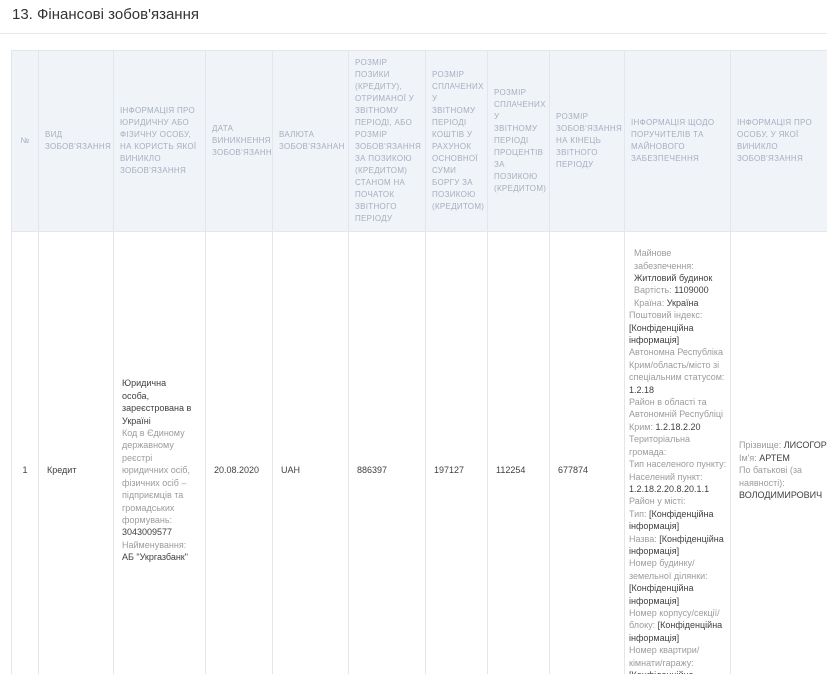 The image size is (827, 674). I want to click on column-header-type: ВИД ЗОБОВ'ЯЗАННЯ, so click(76, 141).